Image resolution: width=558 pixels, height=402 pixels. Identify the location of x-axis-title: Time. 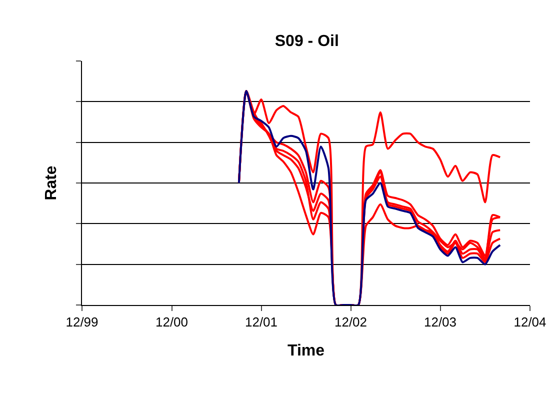
(306, 351).